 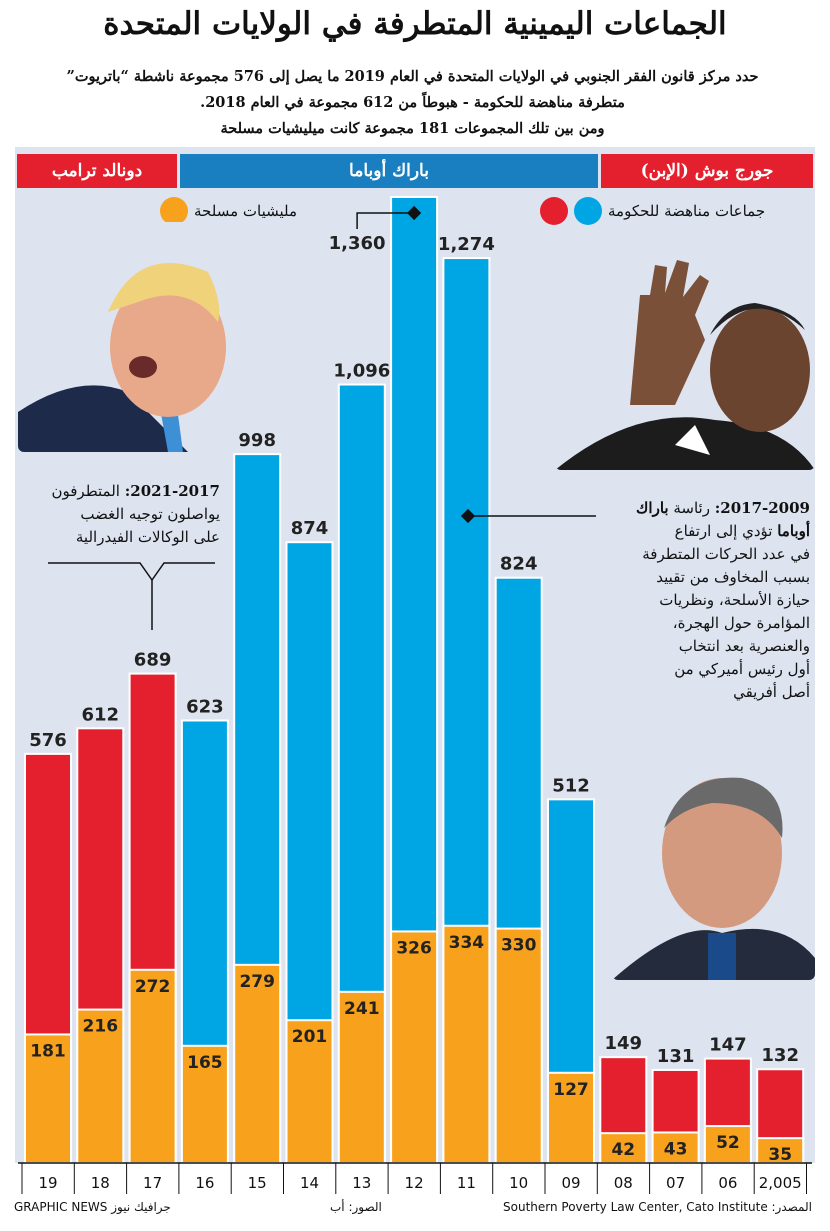 What do you see at coordinates (309, 1183) in the screenshot?
I see `tick-14: 14` at bounding box center [309, 1183].